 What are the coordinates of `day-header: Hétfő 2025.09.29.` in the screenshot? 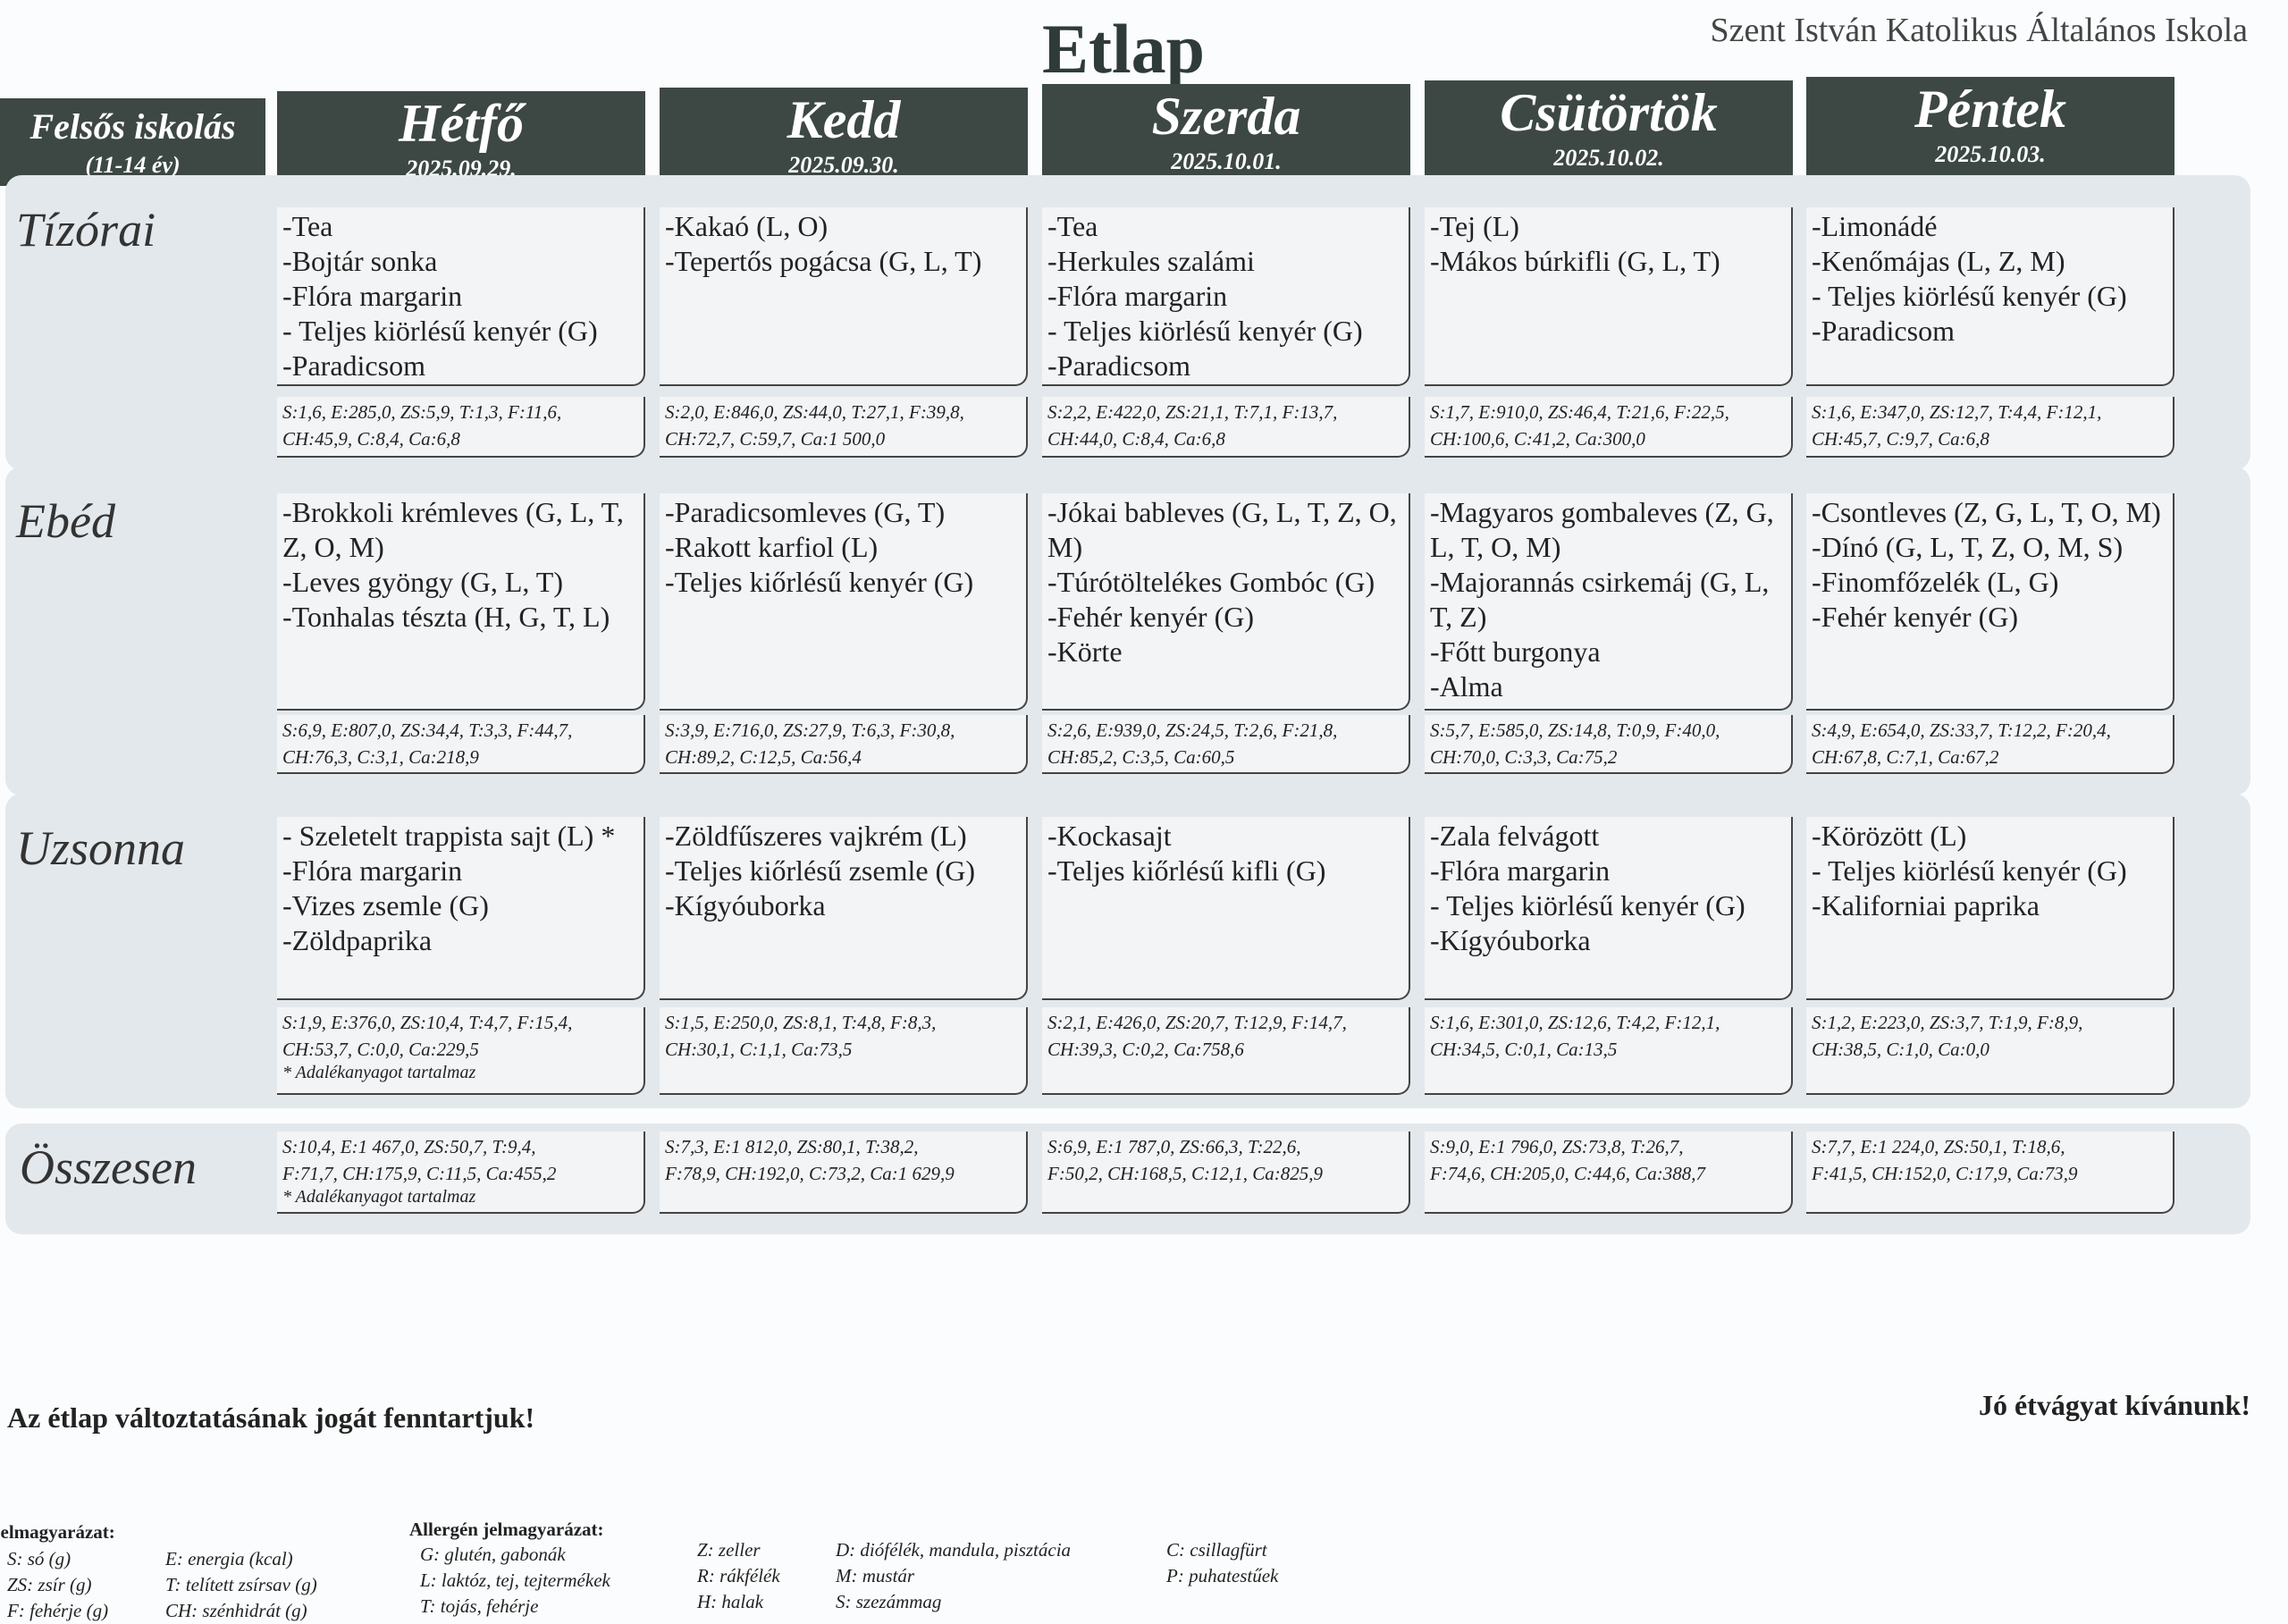 It's located at (461, 137).